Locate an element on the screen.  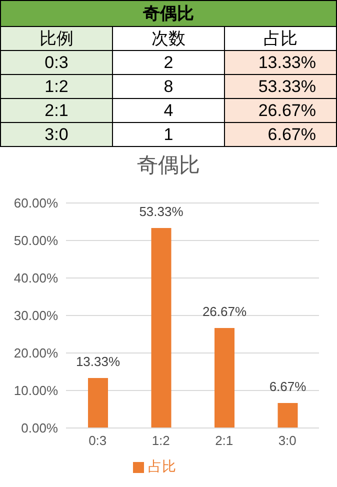
data-label: 4 is located at coordinates (168, 110).